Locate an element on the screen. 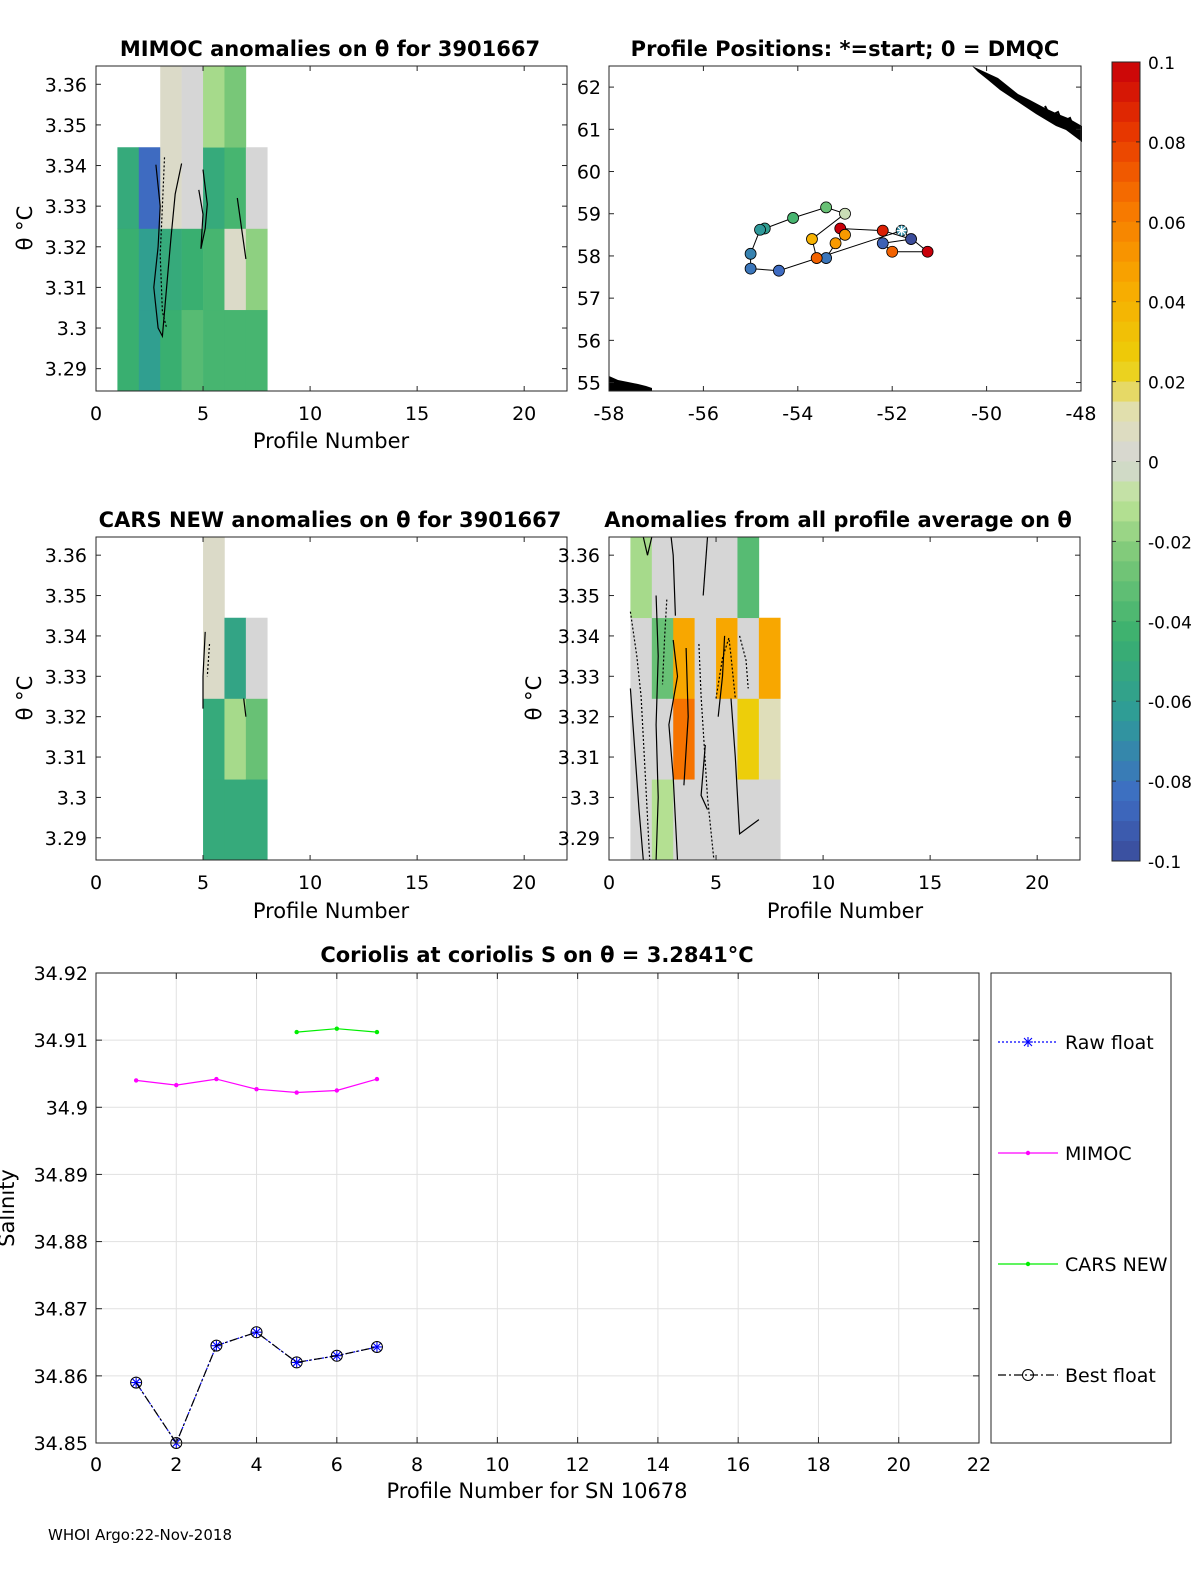  all-average-x-ticks: 0 5 10 15 20 is located at coordinates (826, 715).